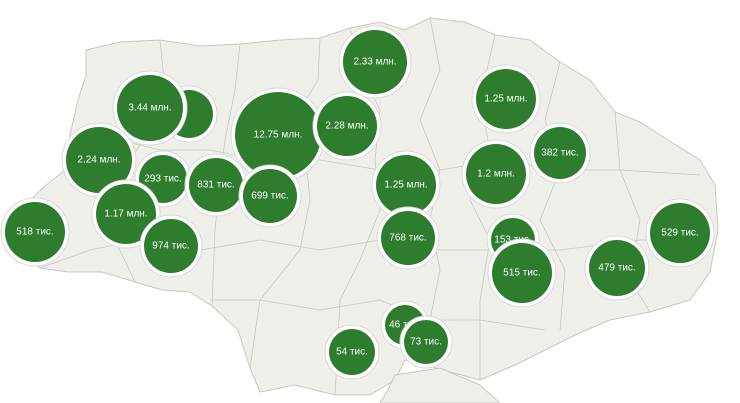 This screenshot has width=740, height=403. What do you see at coordinates (440, 385) in the screenshot?
I see `crimea-outline` at bounding box center [440, 385].